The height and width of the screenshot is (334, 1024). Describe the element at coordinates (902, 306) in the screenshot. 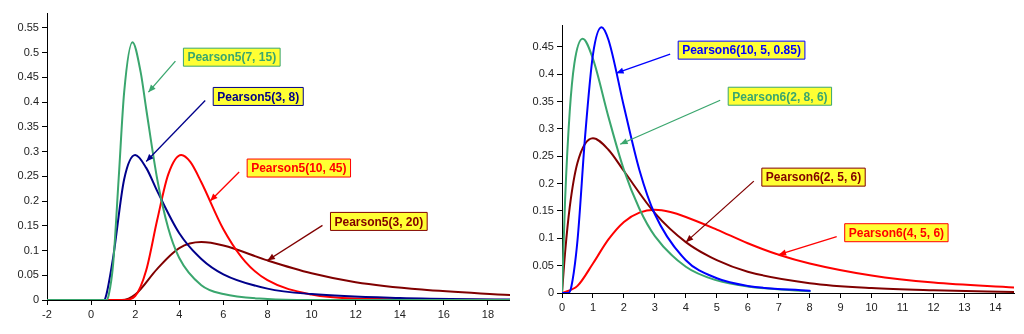

I see `x-tick-label: 11` at that location.